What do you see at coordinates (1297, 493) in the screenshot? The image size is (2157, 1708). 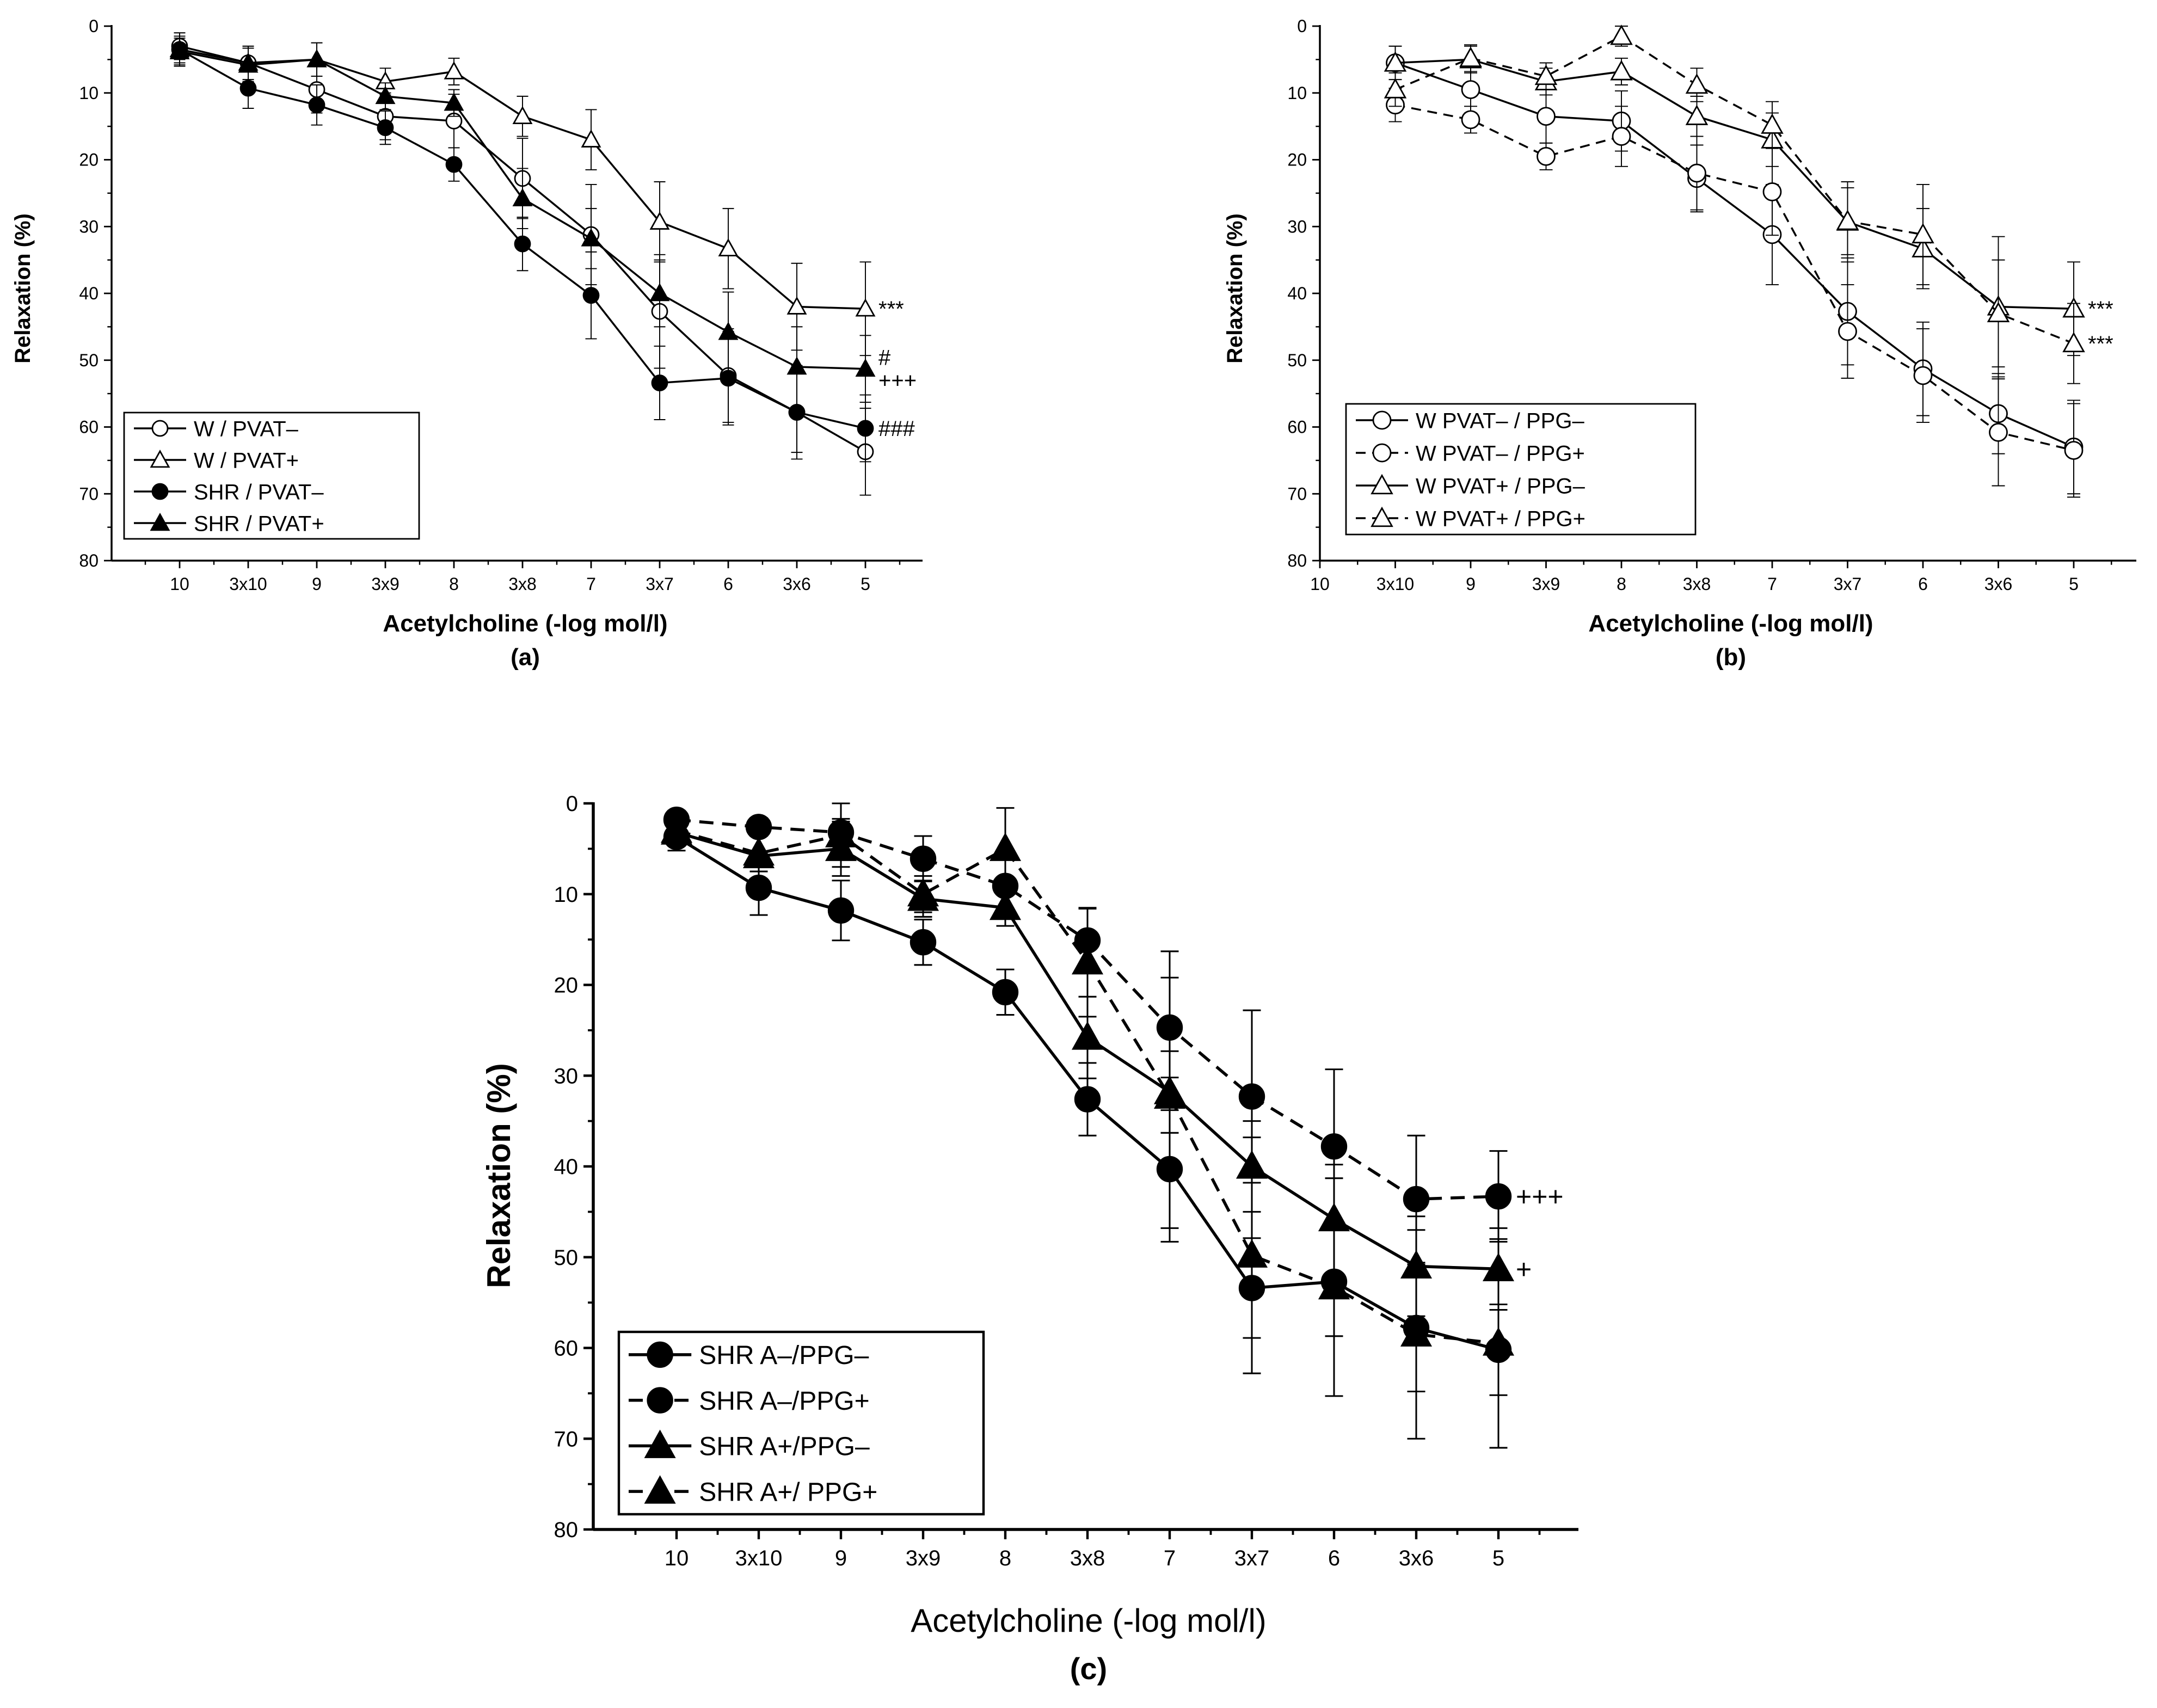 I see `y-tick-label-b: 70` at bounding box center [1297, 493].